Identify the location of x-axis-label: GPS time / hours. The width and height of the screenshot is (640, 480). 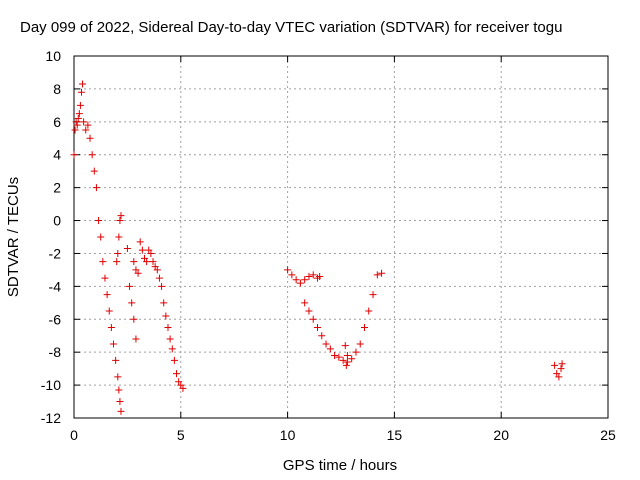
(340, 465).